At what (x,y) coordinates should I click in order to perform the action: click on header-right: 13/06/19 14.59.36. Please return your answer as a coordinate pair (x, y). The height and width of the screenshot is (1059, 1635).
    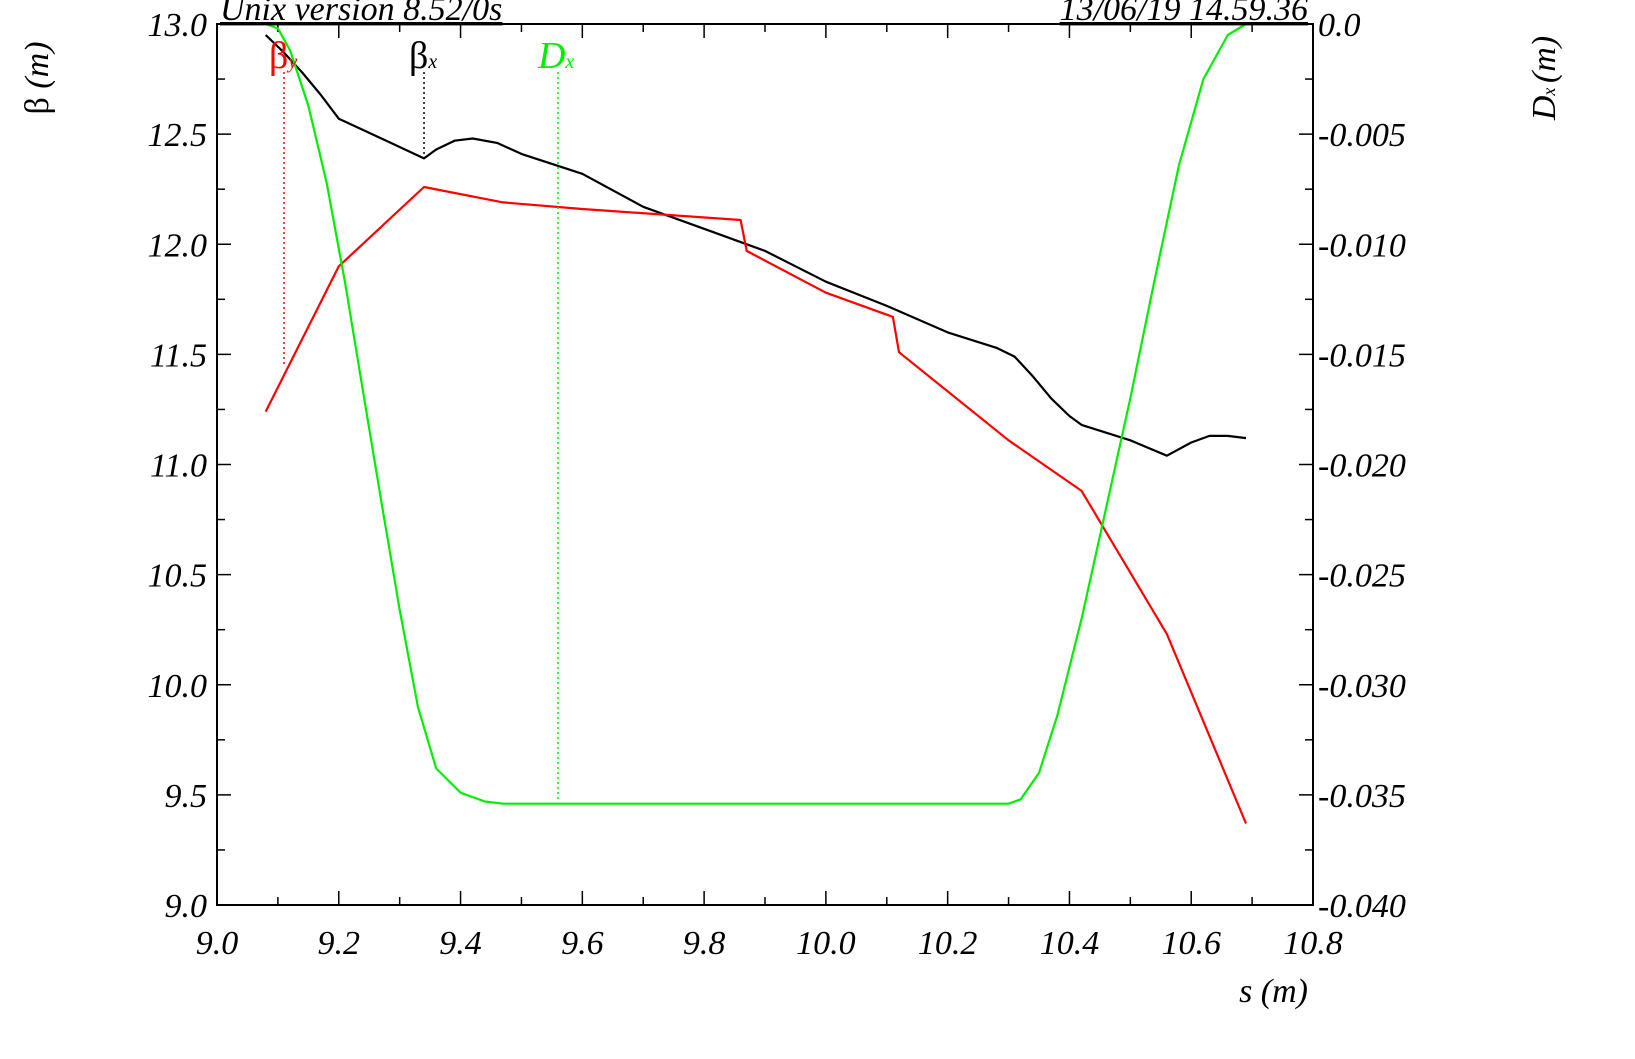
    Looking at the image, I should click on (1184, 14).